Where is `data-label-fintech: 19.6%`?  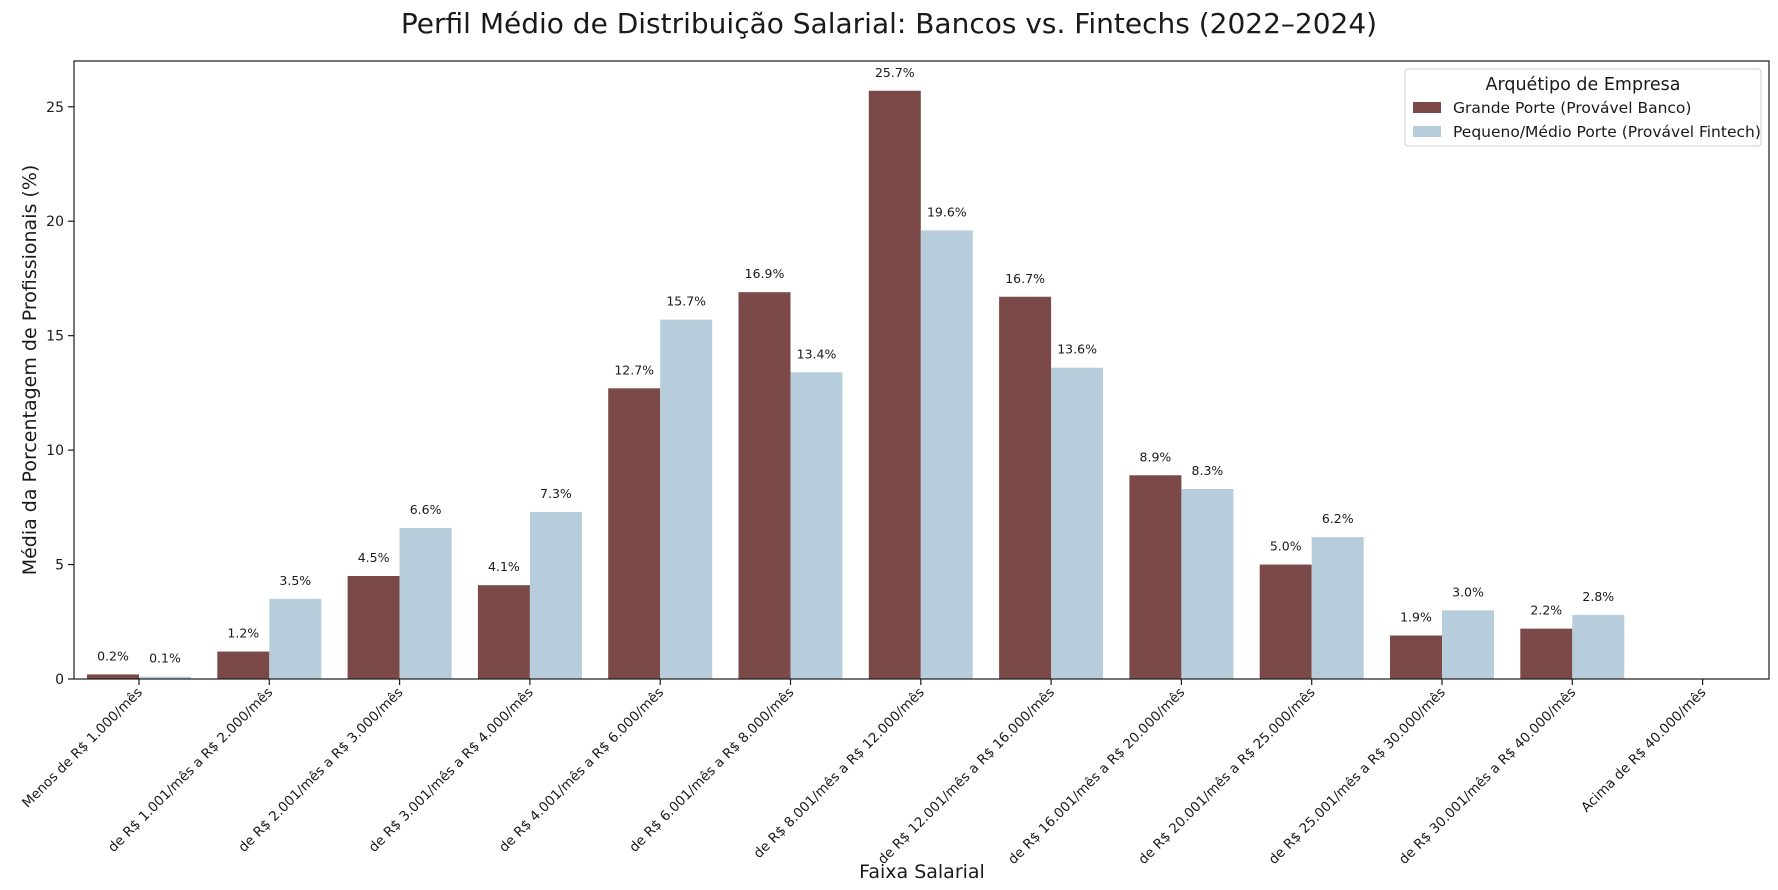 data-label-fintech: 19.6% is located at coordinates (947, 211).